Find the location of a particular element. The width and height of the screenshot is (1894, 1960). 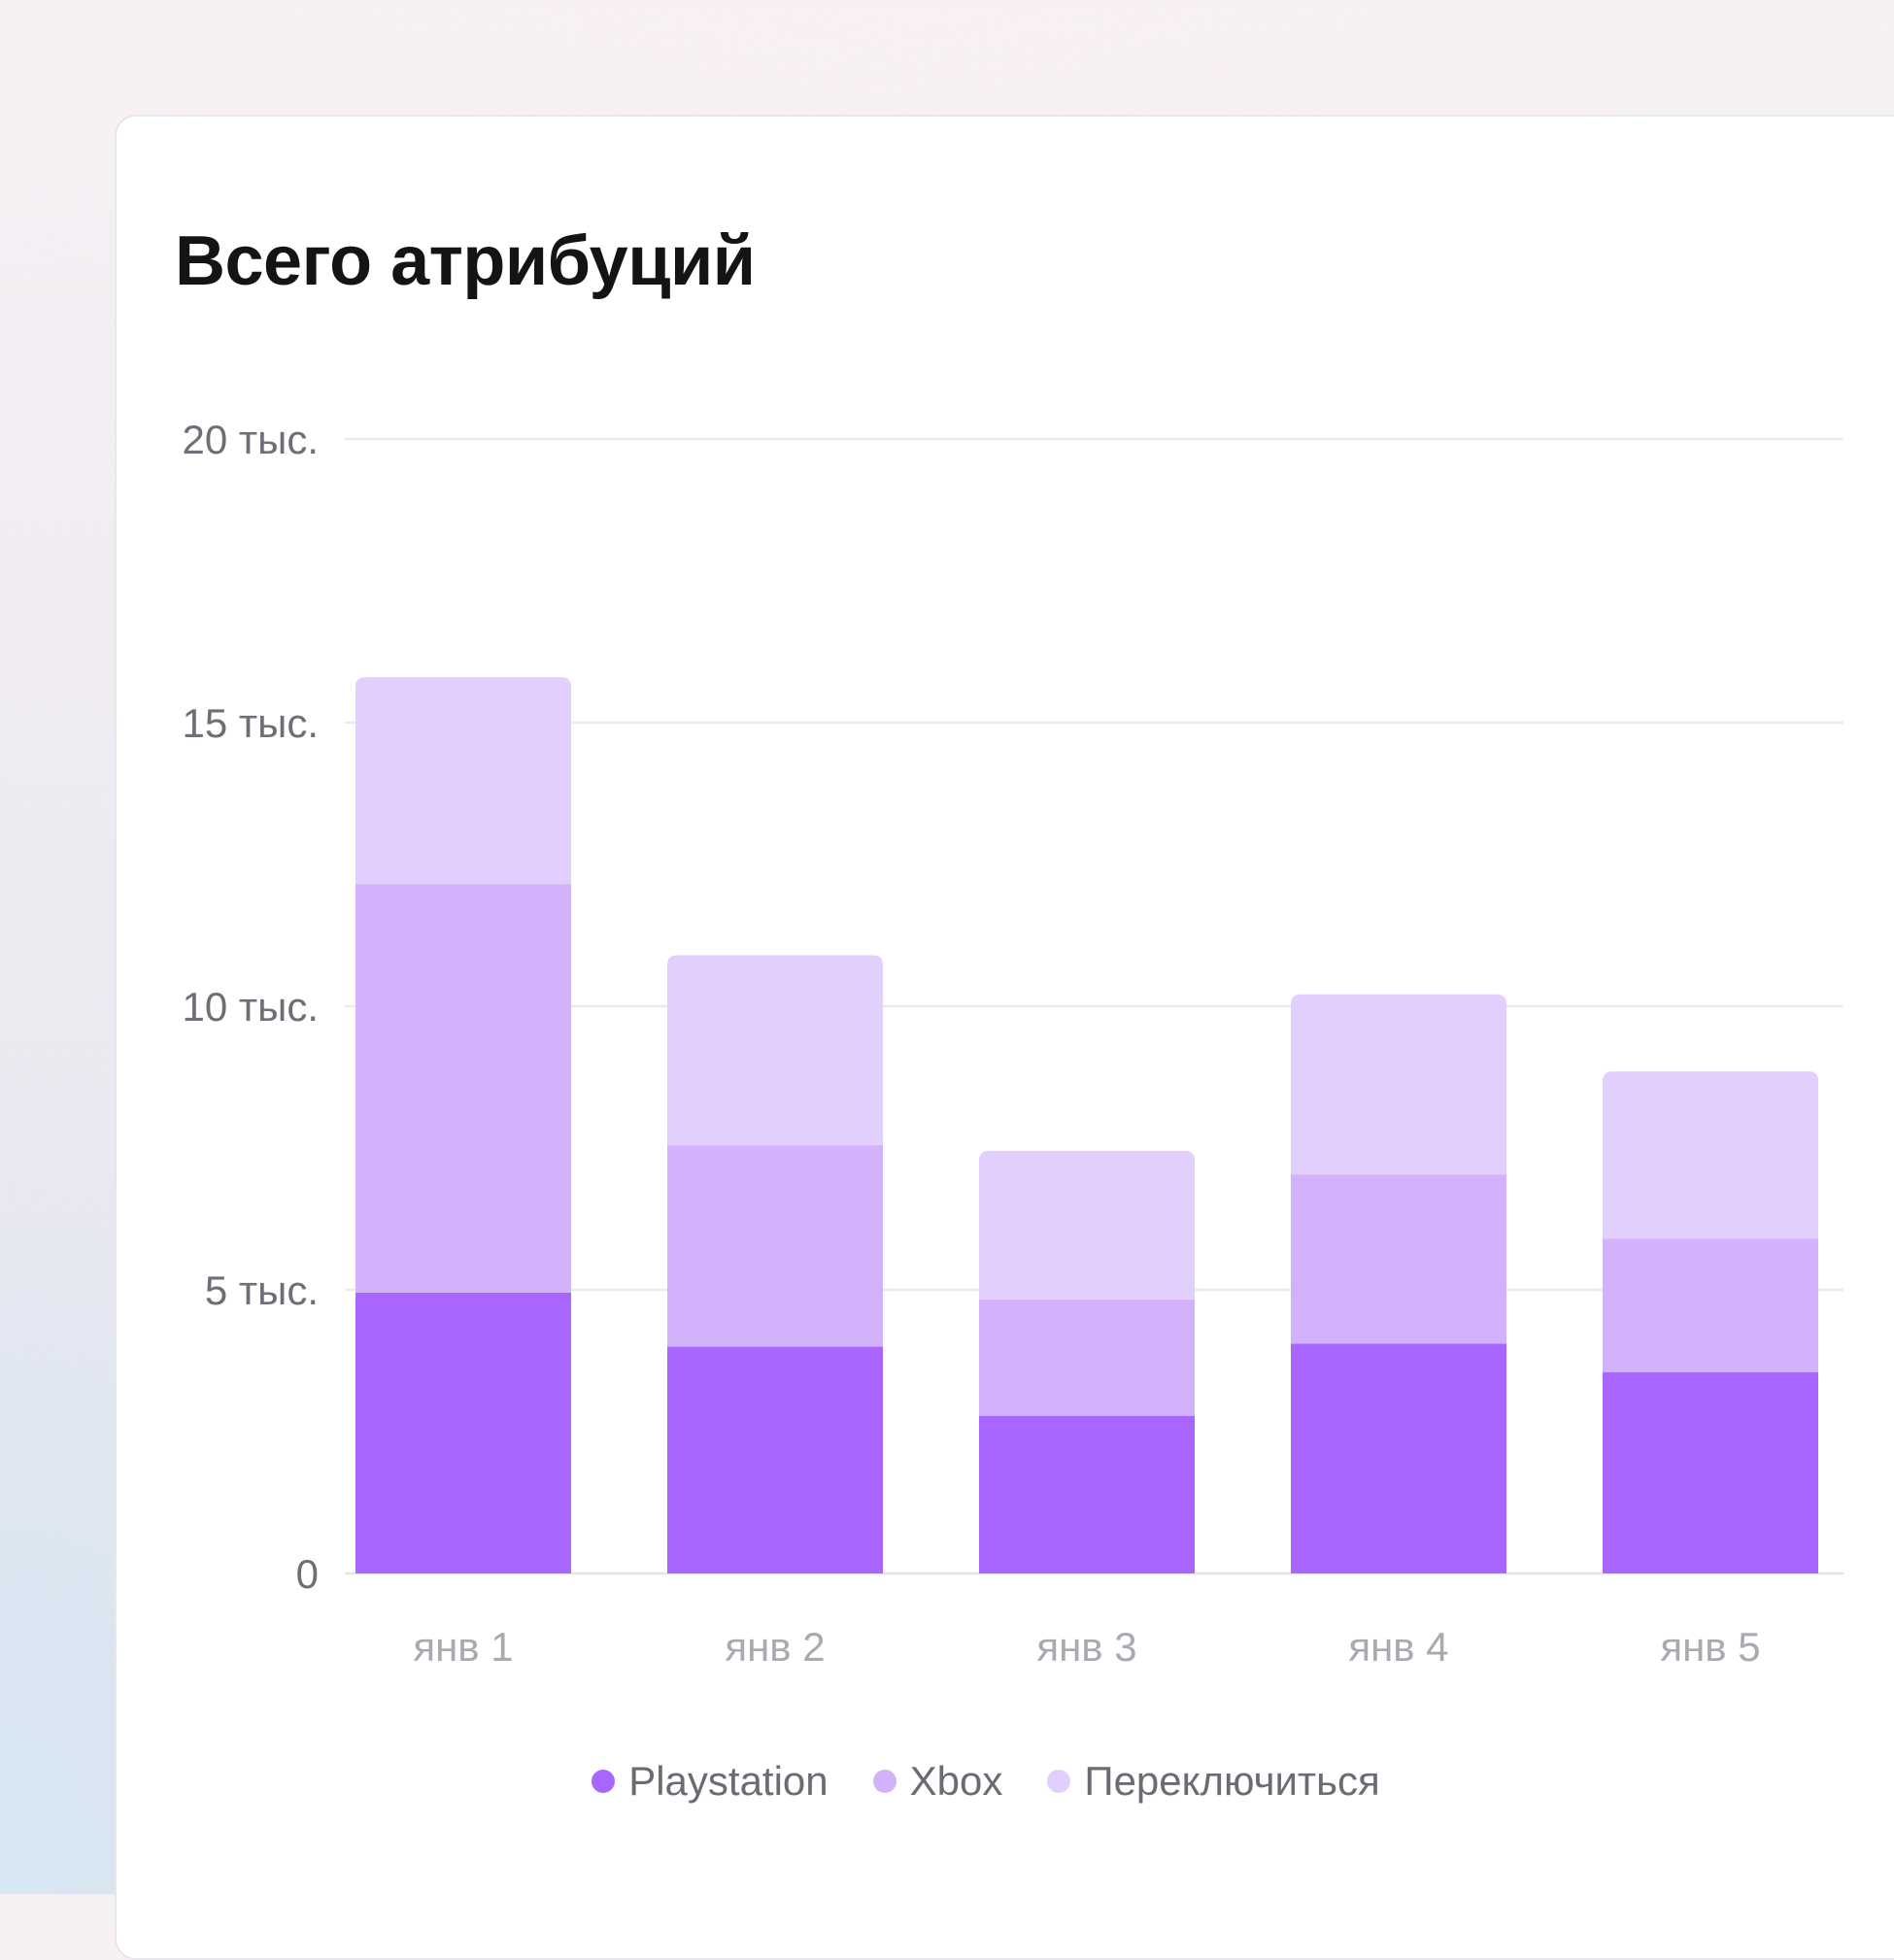

legend-item: Переключиться is located at coordinates (1213, 1781).